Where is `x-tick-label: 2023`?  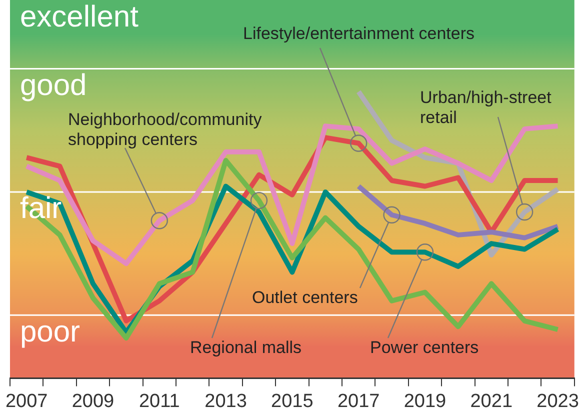
x-tick-label: 2023 is located at coordinates (557, 401).